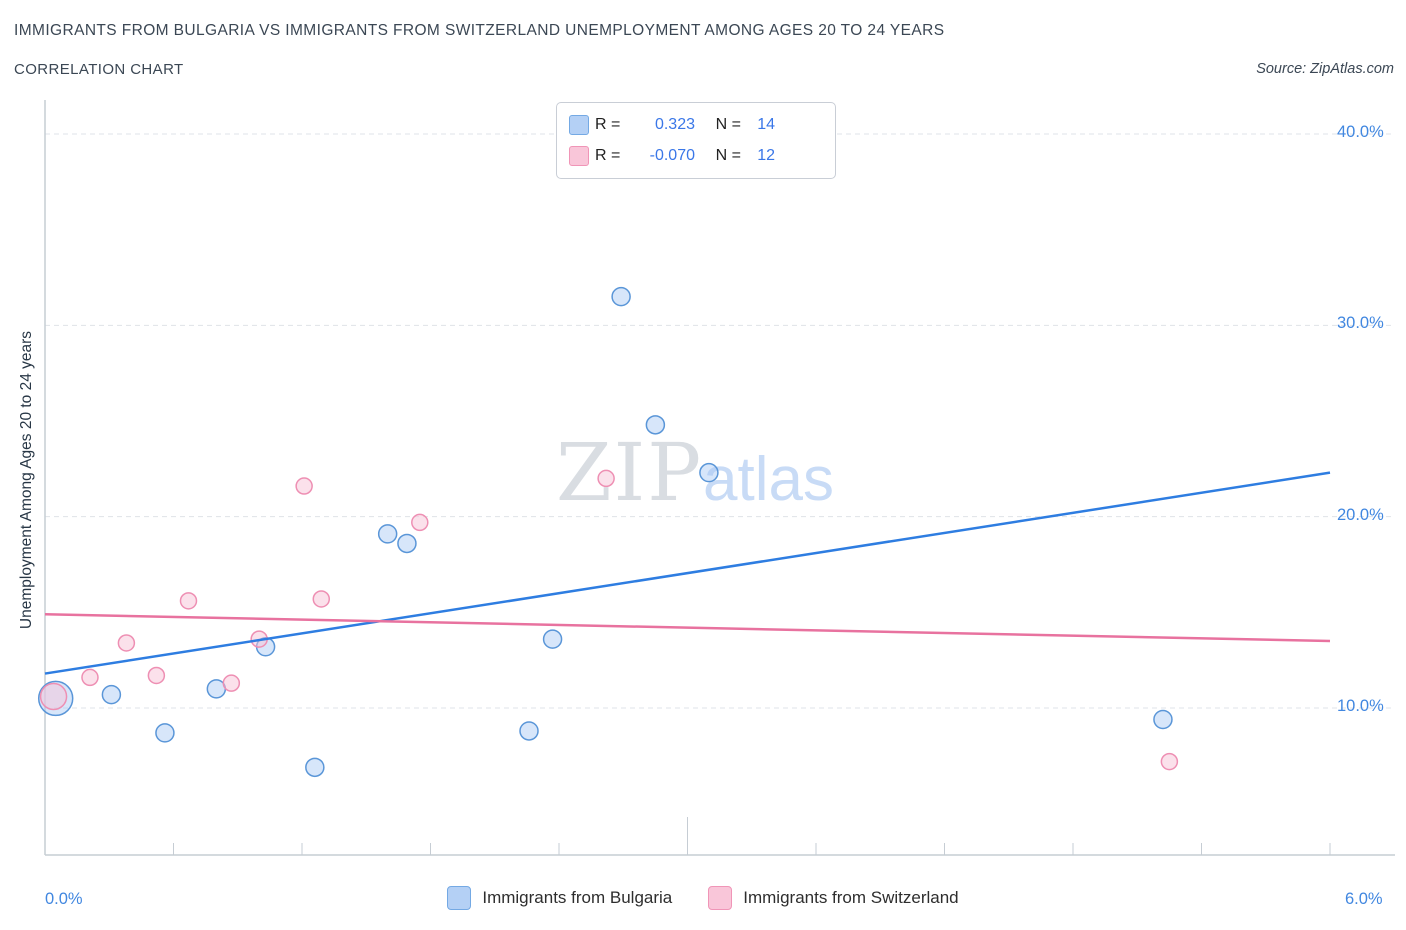  What do you see at coordinates (1360, 706) in the screenshot?
I see `y-tick-10: 10.0%` at bounding box center [1360, 706].